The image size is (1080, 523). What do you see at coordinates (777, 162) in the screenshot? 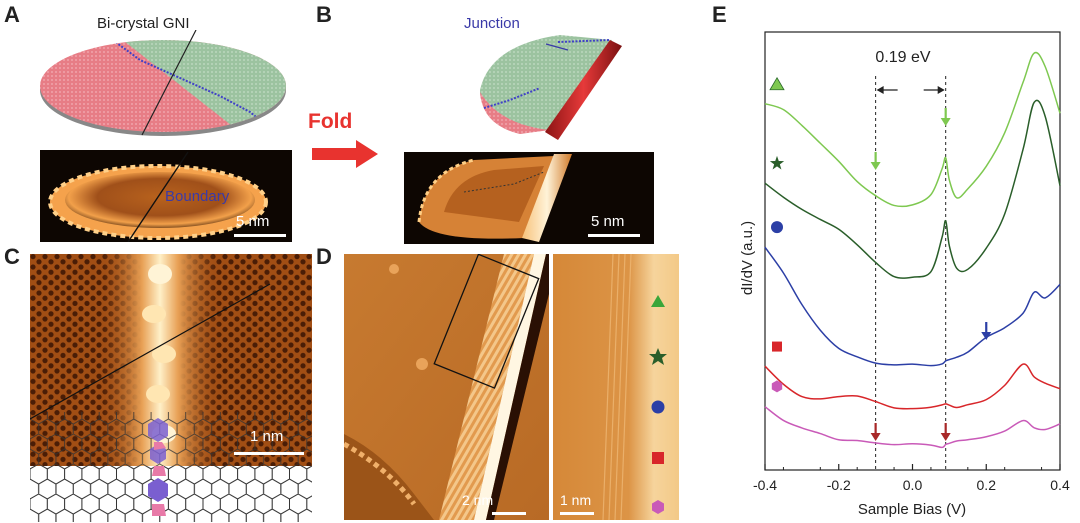
I see `legend-marker-star` at bounding box center [777, 162].